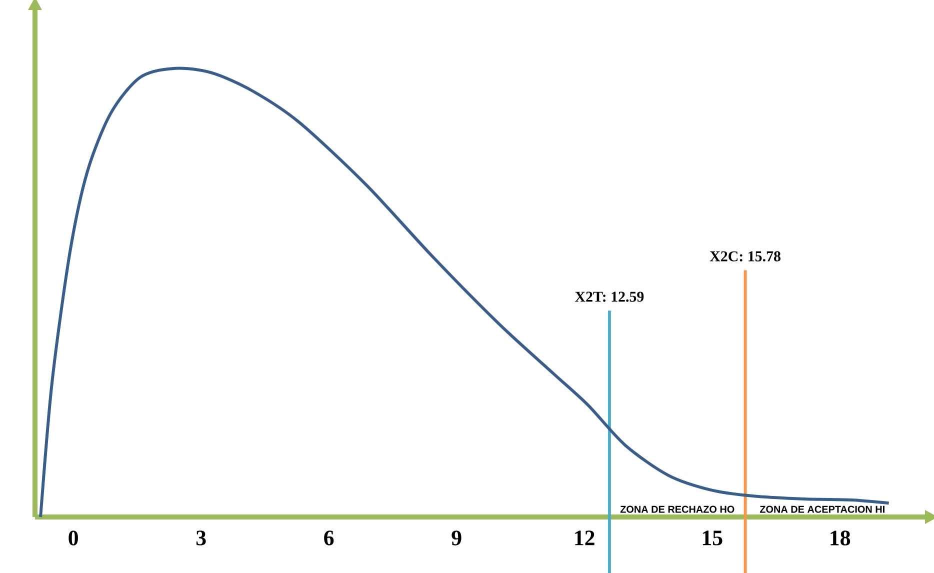  Describe the element at coordinates (745, 256) in the screenshot. I see `ref-line-label: X2C: 15.78` at that location.